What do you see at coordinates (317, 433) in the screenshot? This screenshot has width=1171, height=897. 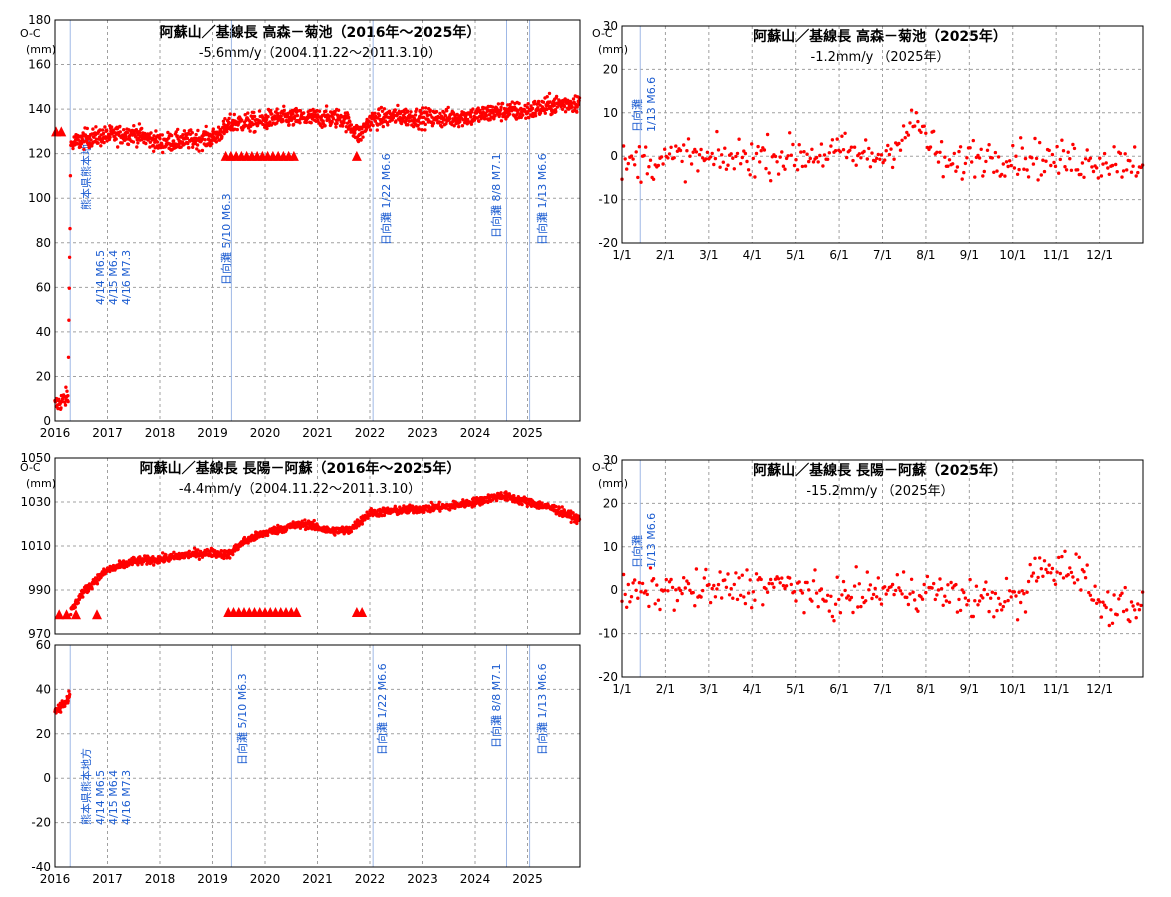 I see `x-tick-label: 2021` at bounding box center [317, 433].